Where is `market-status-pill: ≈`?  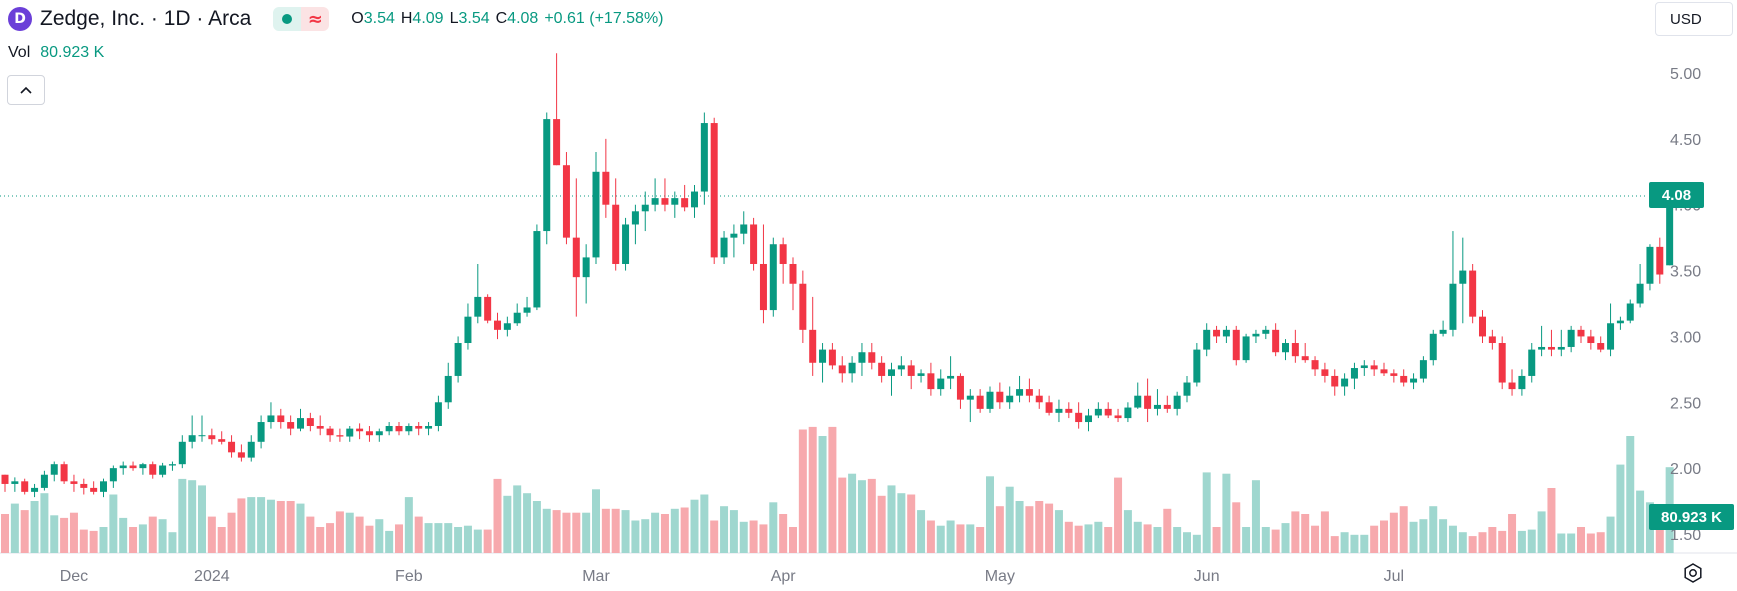 market-status-pill: ≈ is located at coordinates (301, 19).